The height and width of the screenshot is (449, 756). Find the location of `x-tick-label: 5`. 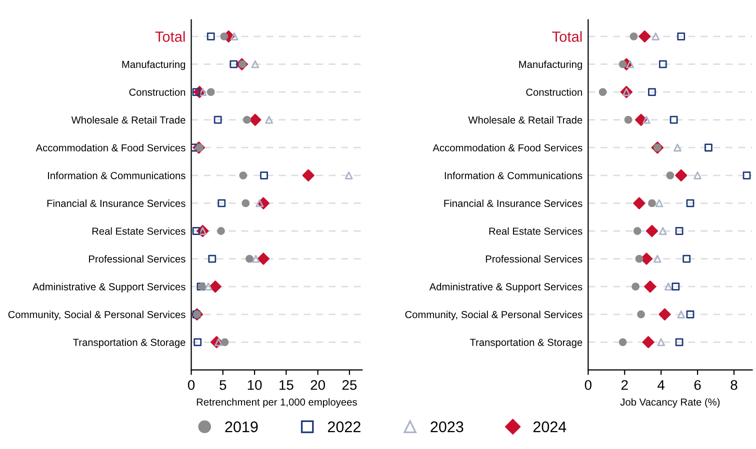

x-tick-label: 5 is located at coordinates (223, 385).